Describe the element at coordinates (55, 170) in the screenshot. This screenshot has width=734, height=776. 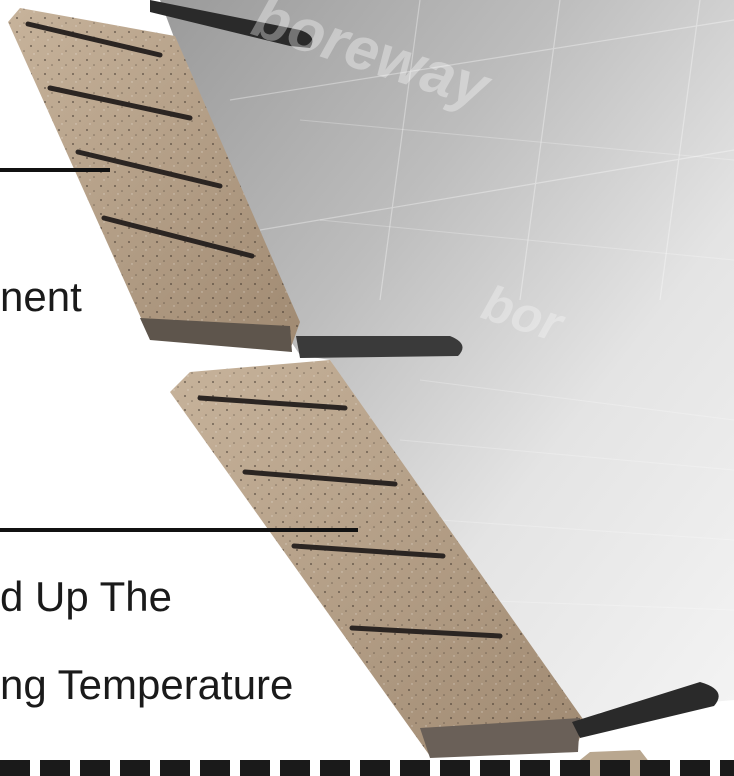
I see `callout-line-upper` at that location.